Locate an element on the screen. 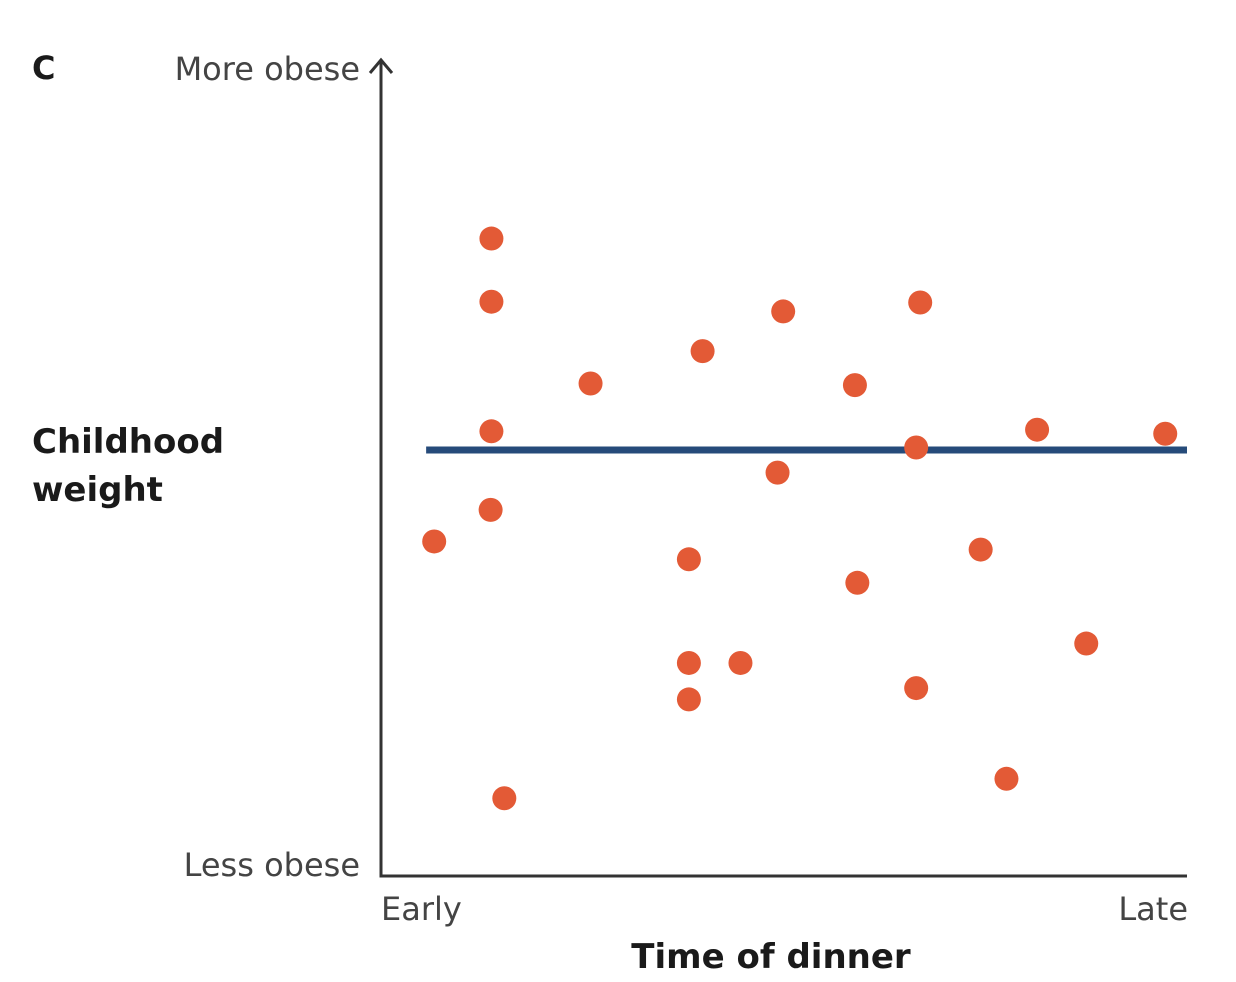 The height and width of the screenshot is (982, 1236). y-axis-title-line-2: weight is located at coordinates (97, 490).